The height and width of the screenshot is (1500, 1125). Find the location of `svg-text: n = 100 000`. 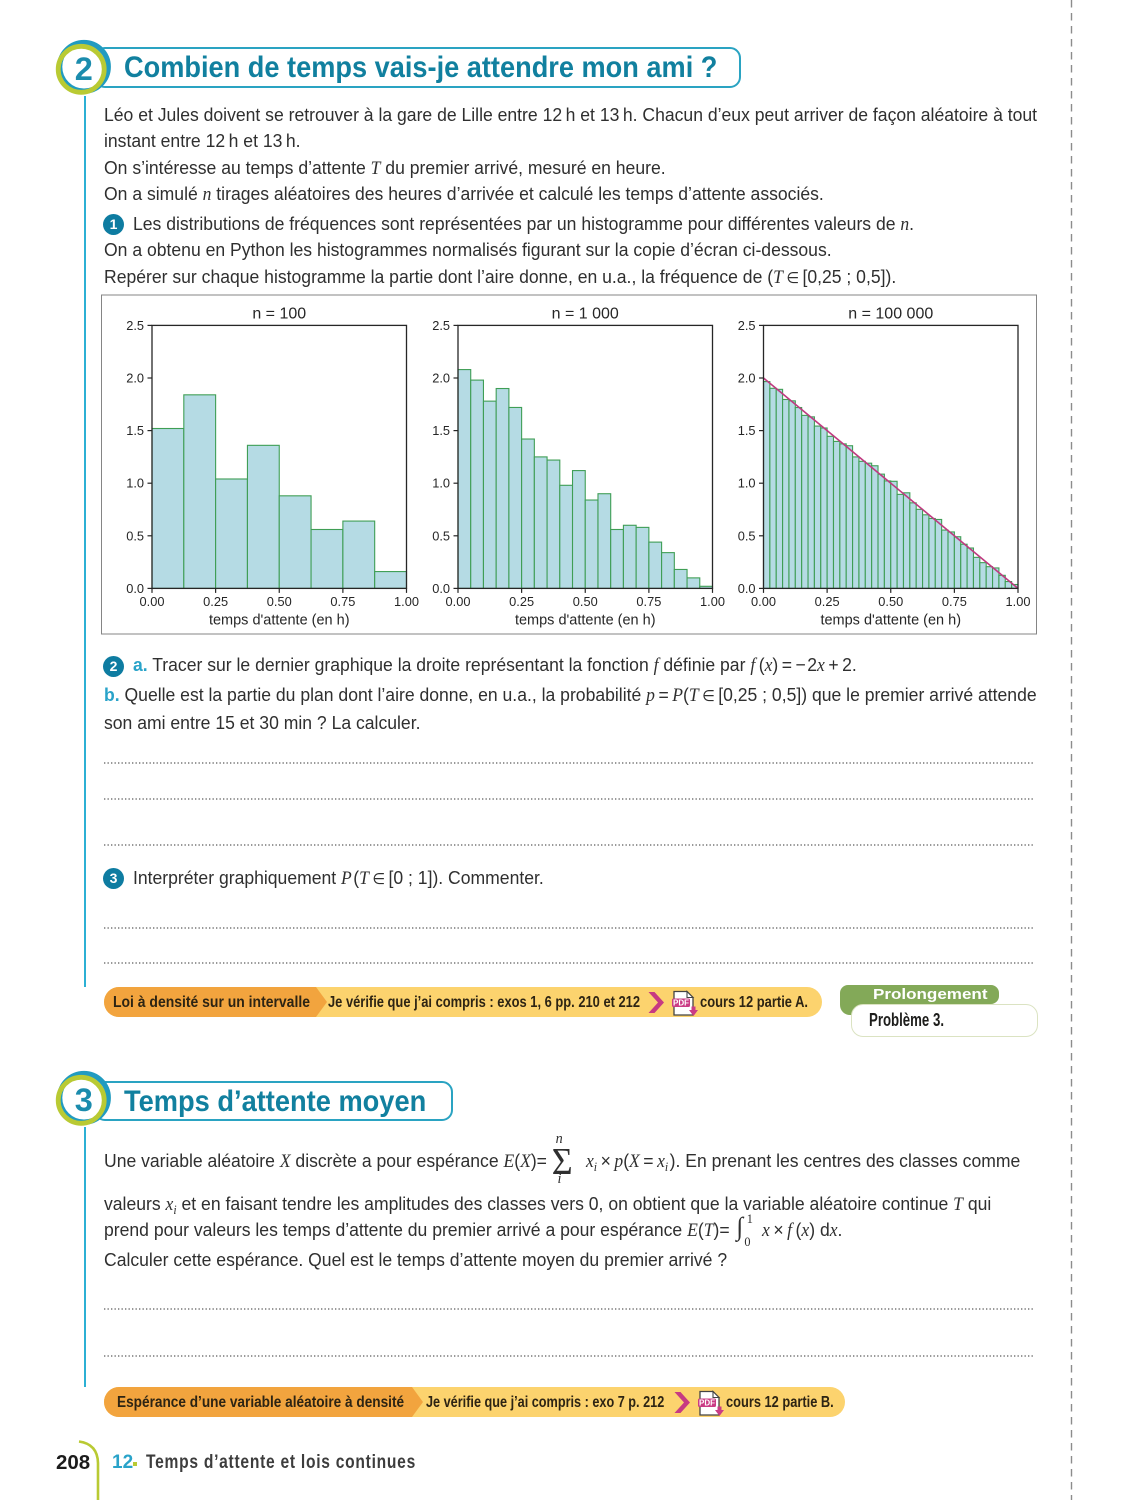

svg-text: n = 100 000 is located at coordinates (890, 314).